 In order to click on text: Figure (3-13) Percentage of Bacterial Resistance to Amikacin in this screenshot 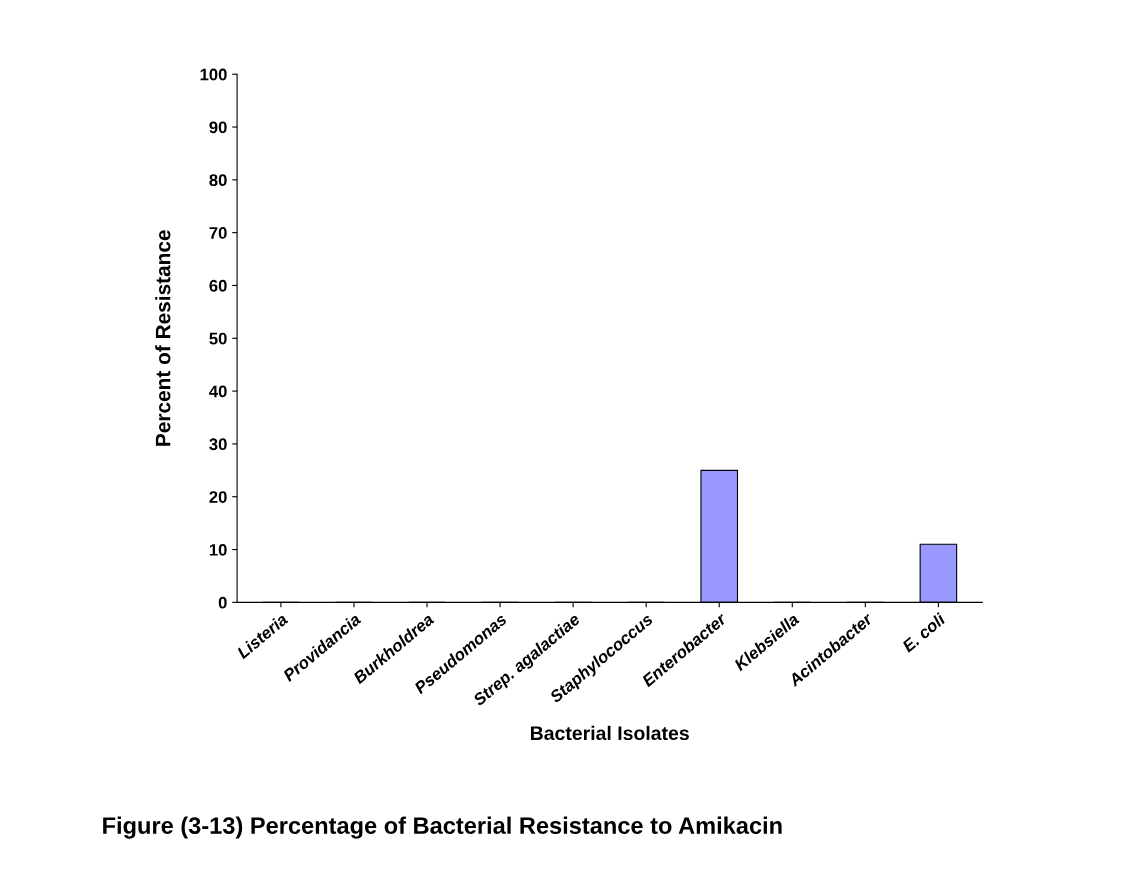, I will do `click(442, 827)`.